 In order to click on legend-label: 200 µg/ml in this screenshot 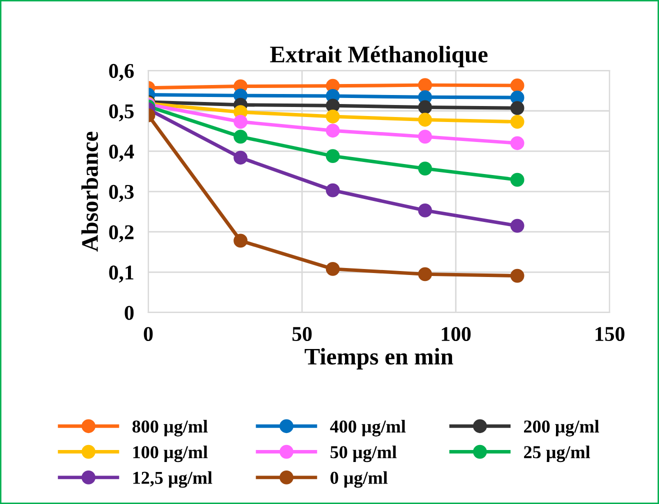, I will do `click(562, 428)`.